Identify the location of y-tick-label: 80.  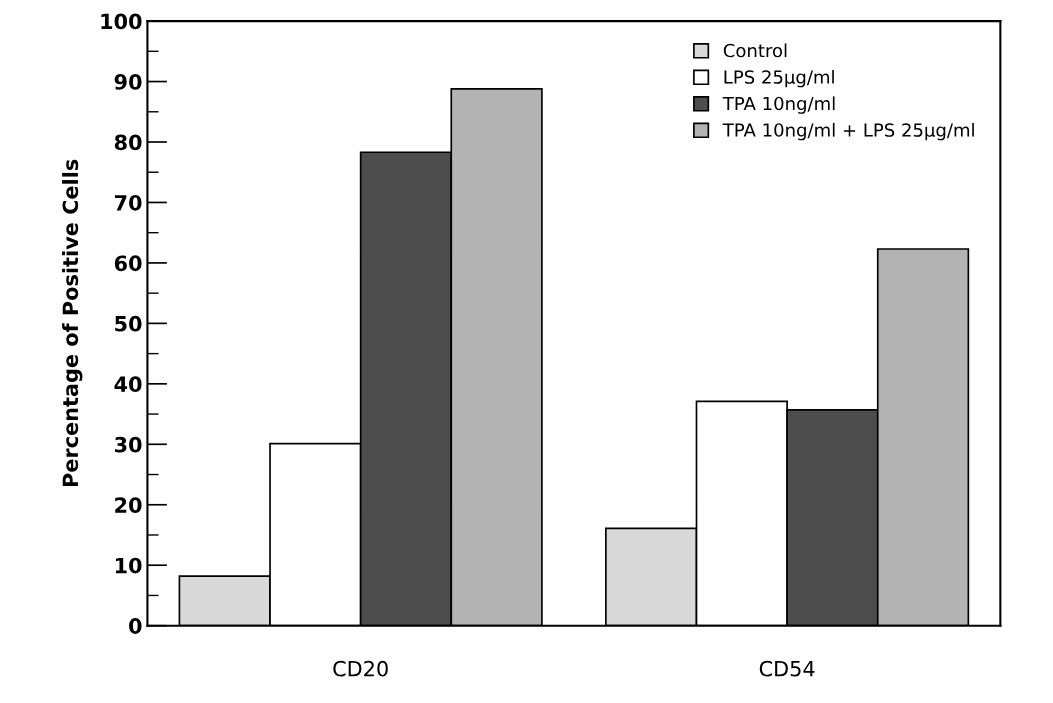
(128, 142).